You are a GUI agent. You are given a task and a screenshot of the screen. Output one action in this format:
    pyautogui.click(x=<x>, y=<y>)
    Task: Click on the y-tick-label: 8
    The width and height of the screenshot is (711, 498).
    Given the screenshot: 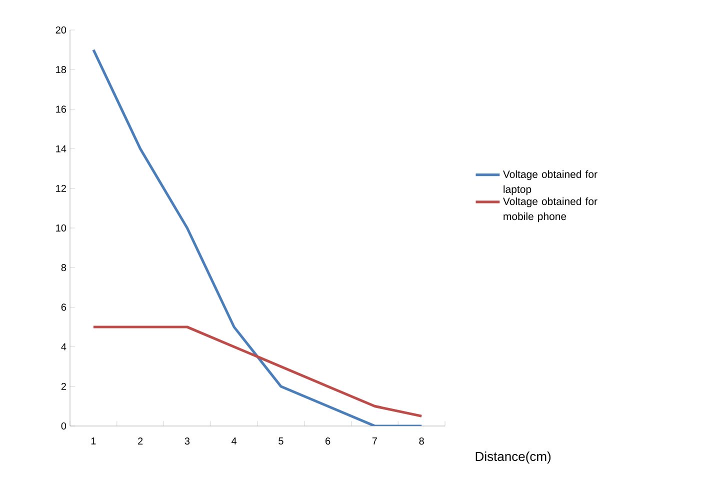 What is the action you would take?
    pyautogui.click(x=63, y=268)
    